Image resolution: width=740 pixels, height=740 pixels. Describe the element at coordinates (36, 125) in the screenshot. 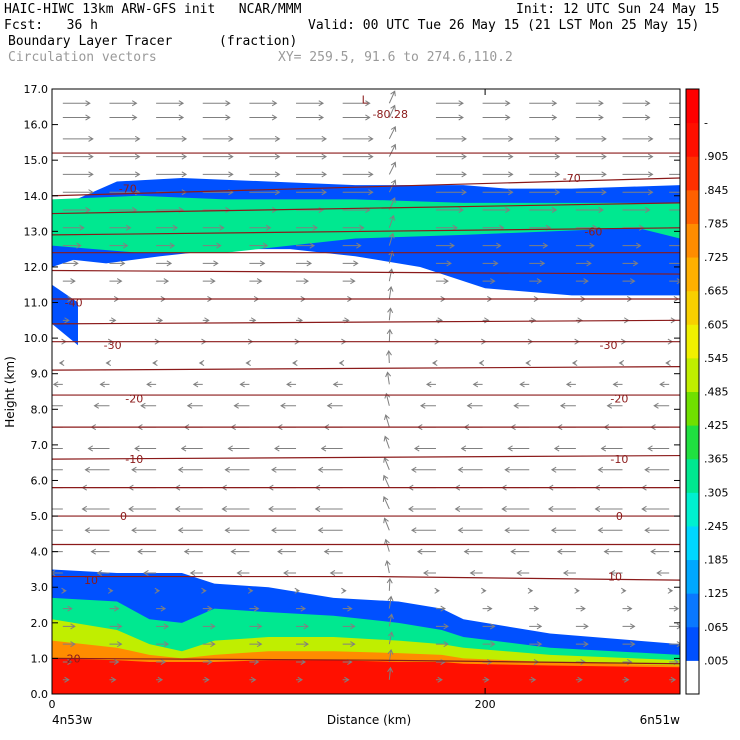

I see `y-tick-label: 16.0` at that location.